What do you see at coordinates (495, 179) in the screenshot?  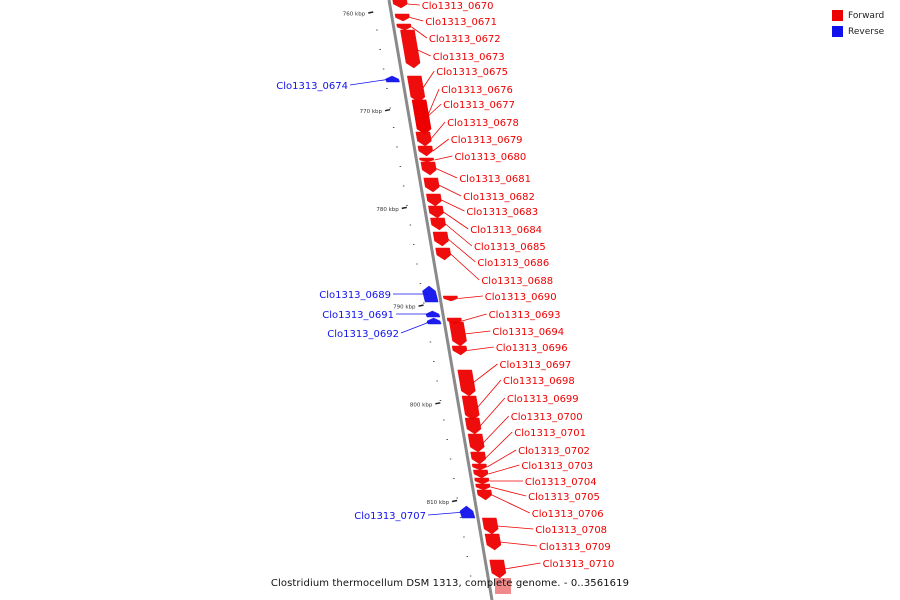 I see `gene-label: Clo1313_0681` at bounding box center [495, 179].